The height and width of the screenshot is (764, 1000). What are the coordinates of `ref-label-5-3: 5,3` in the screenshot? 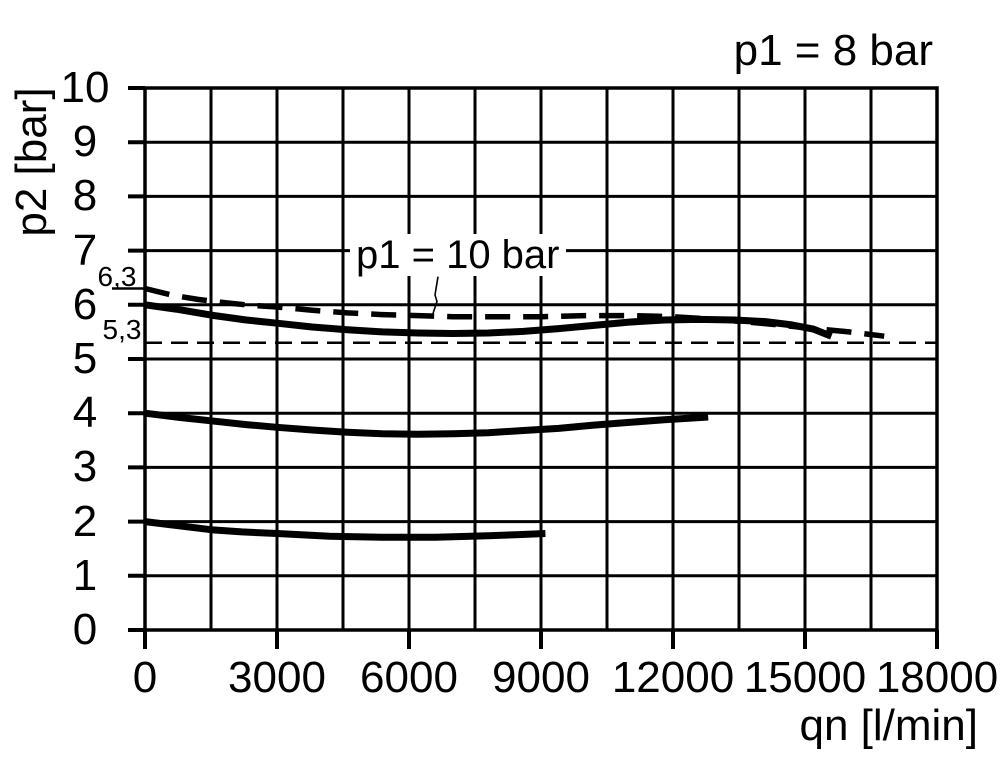 It's located at (122, 329).